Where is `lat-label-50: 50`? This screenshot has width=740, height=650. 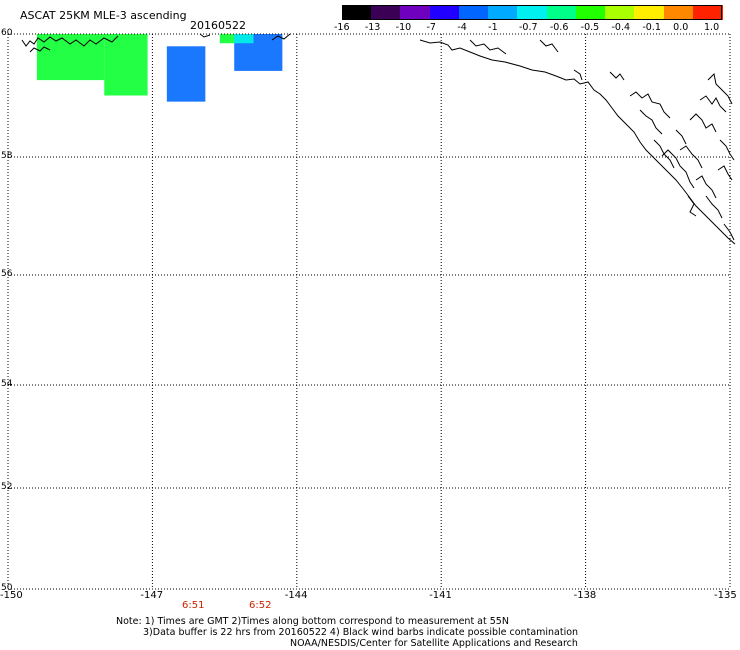
lat-label-50: 50 is located at coordinates (7, 588).